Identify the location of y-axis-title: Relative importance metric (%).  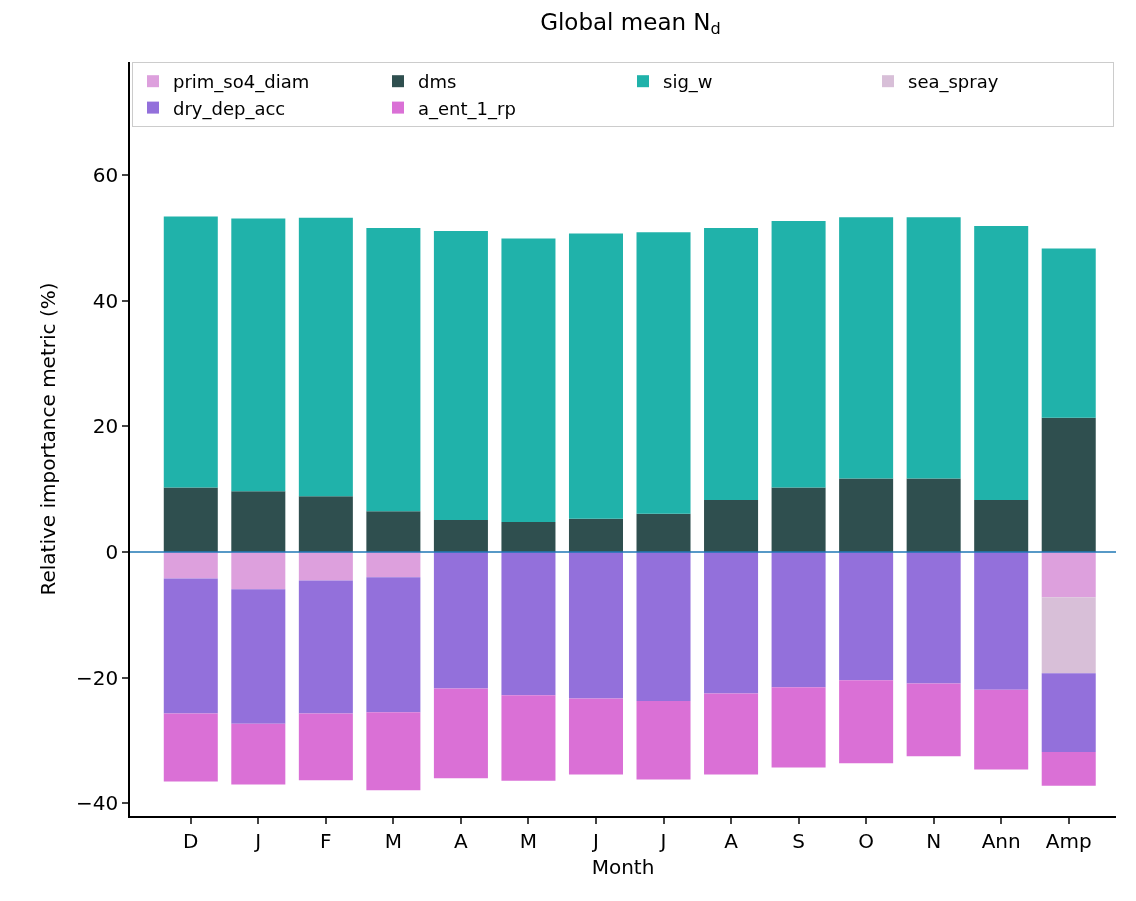
(48, 439).